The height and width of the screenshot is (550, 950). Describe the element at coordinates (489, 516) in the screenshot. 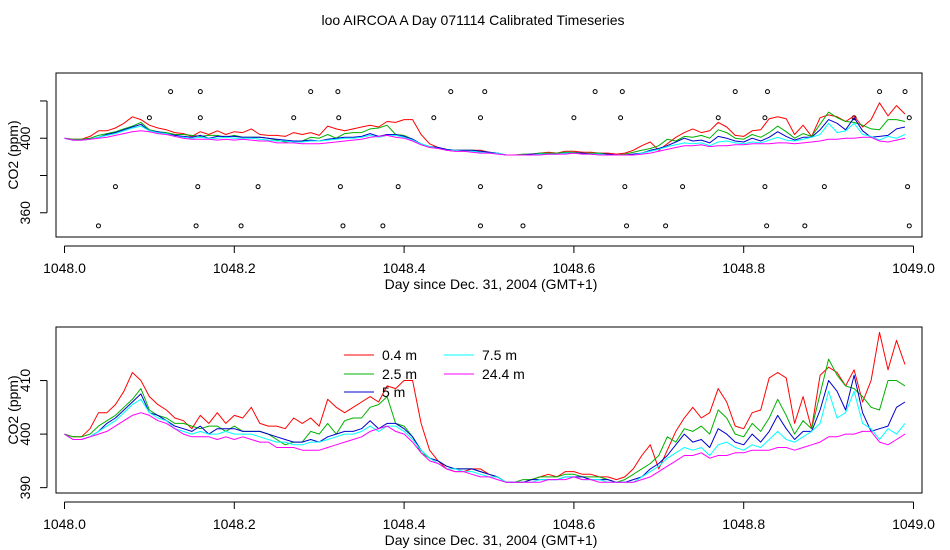

I see `bottom-x-axis: 1048.0 1048.2 1048.4 1048.6 1048.8 1049.0` at that location.